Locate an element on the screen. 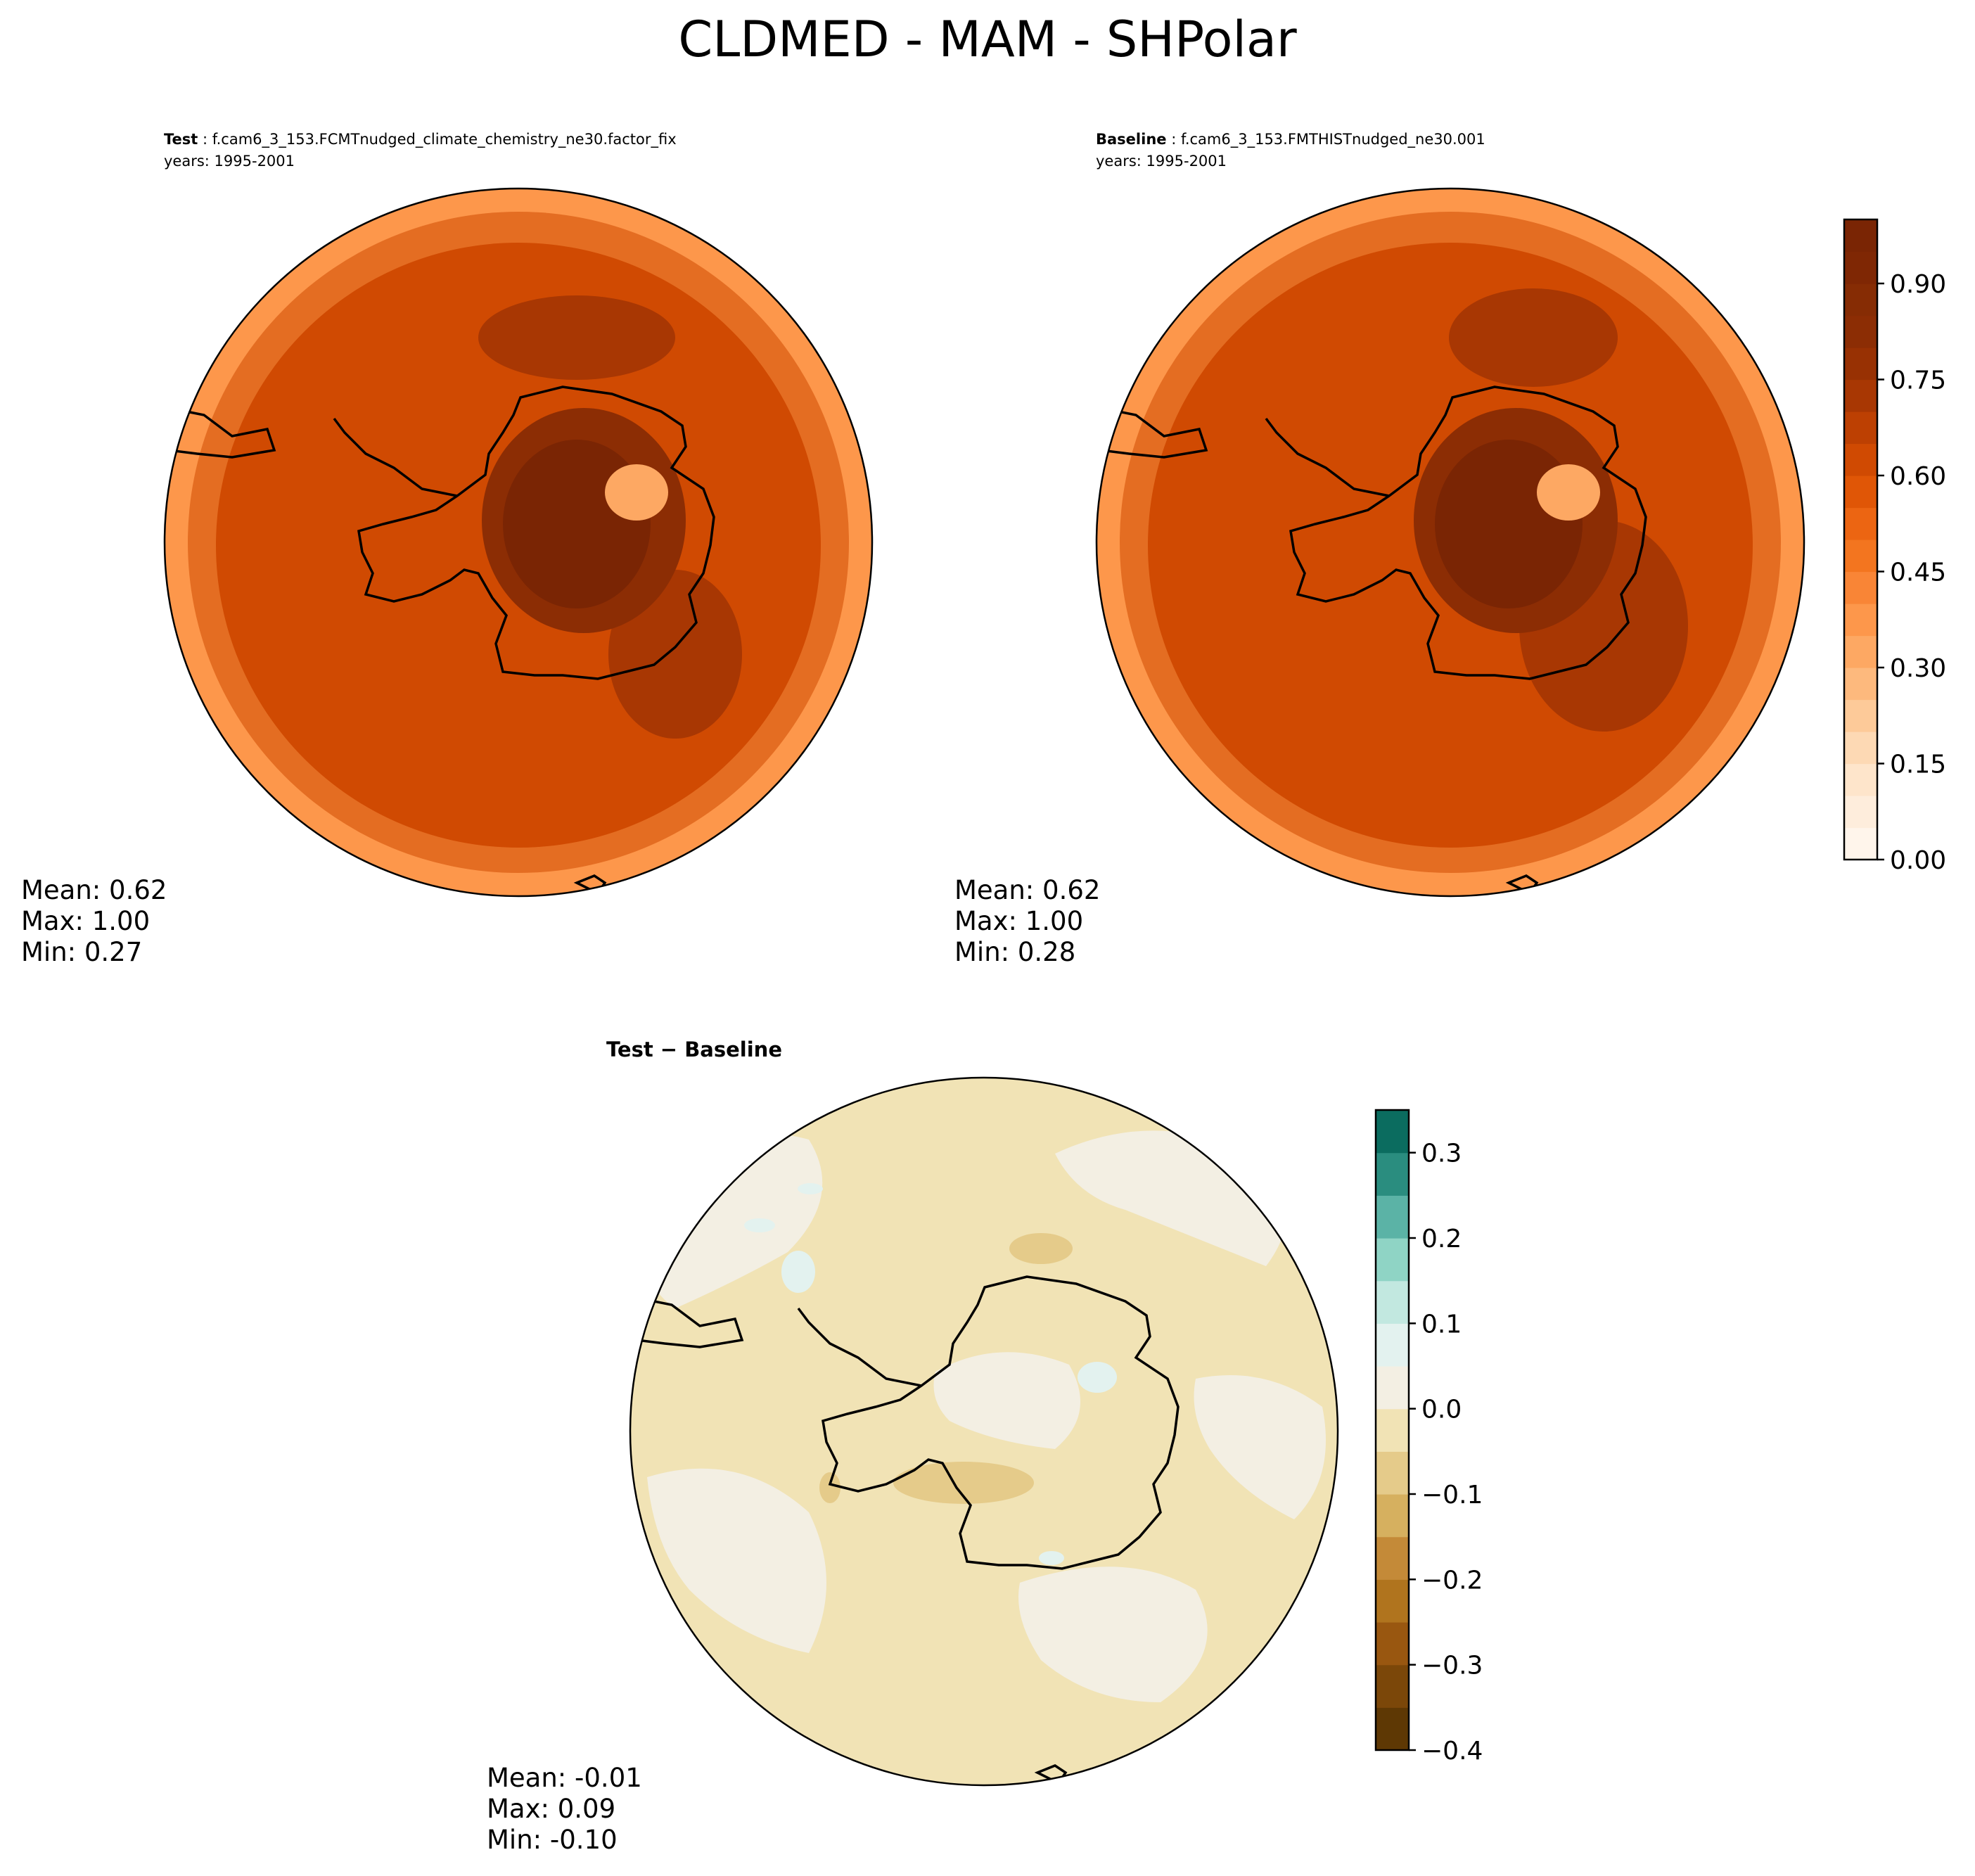  colorbar-diff: −0.4 −0.3 −0.2 −0.1 0.0 0.1 0.2 0.3 is located at coordinates (1428, 1437).